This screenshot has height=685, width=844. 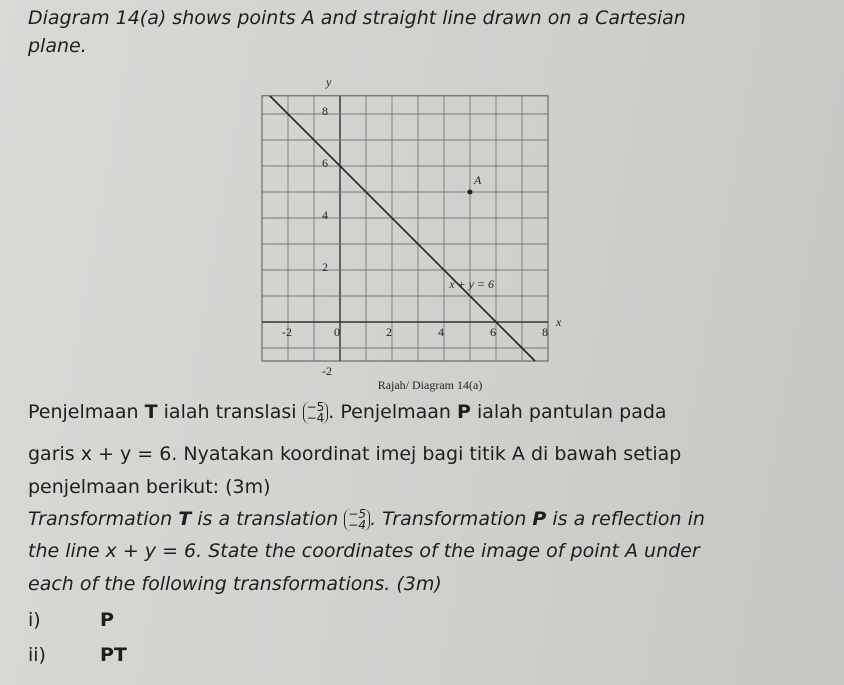 I want to click on text: is a translation, so click(x=268, y=519).